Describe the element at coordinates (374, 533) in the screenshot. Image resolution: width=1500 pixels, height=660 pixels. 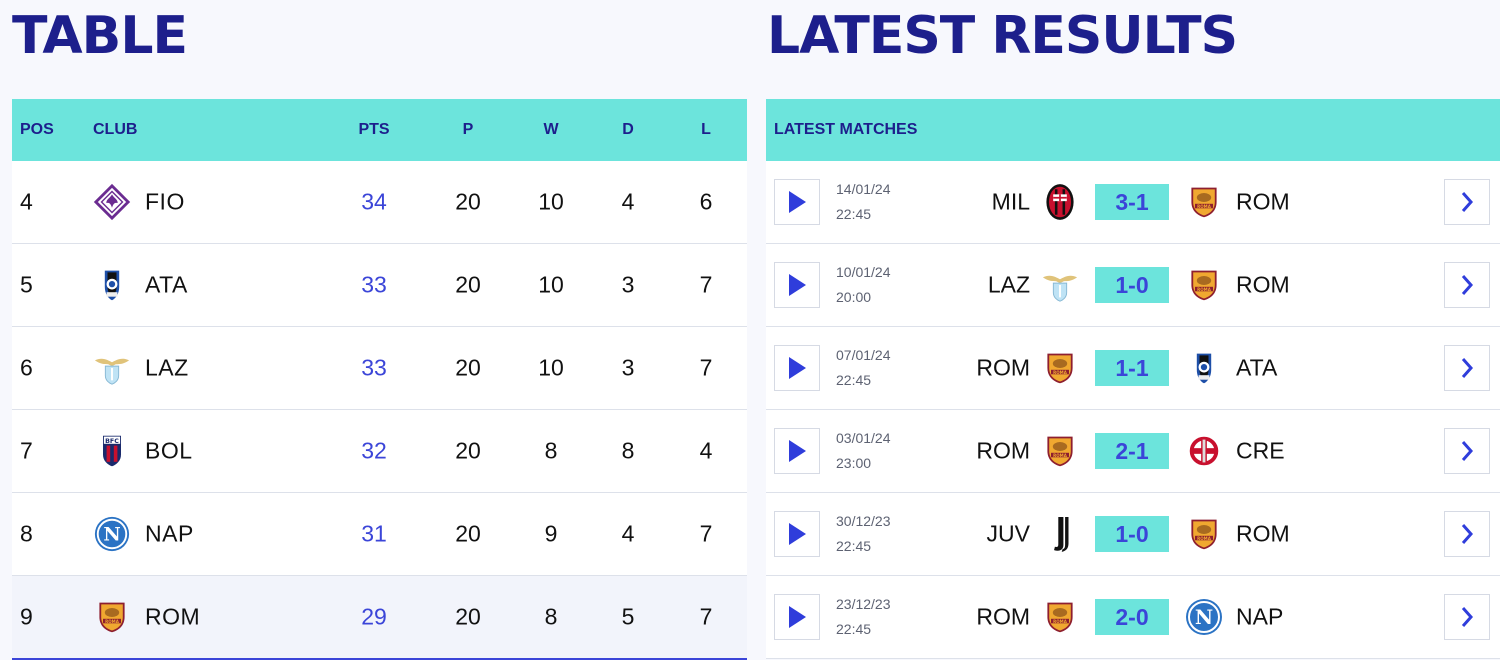
I see `row-points: 31` at that location.